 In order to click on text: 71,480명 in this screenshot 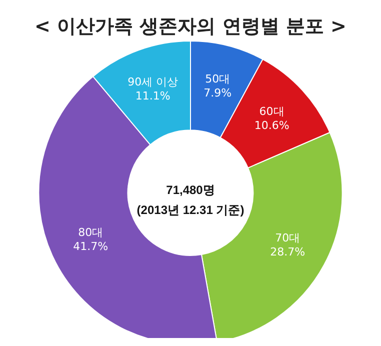, I will do `click(190, 189)`.